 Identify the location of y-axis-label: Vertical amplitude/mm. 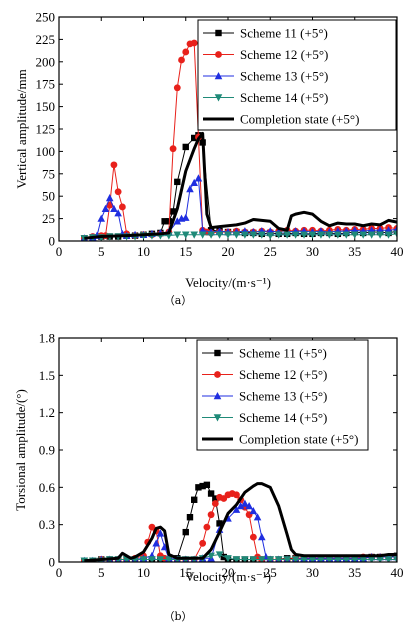
(21, 129).